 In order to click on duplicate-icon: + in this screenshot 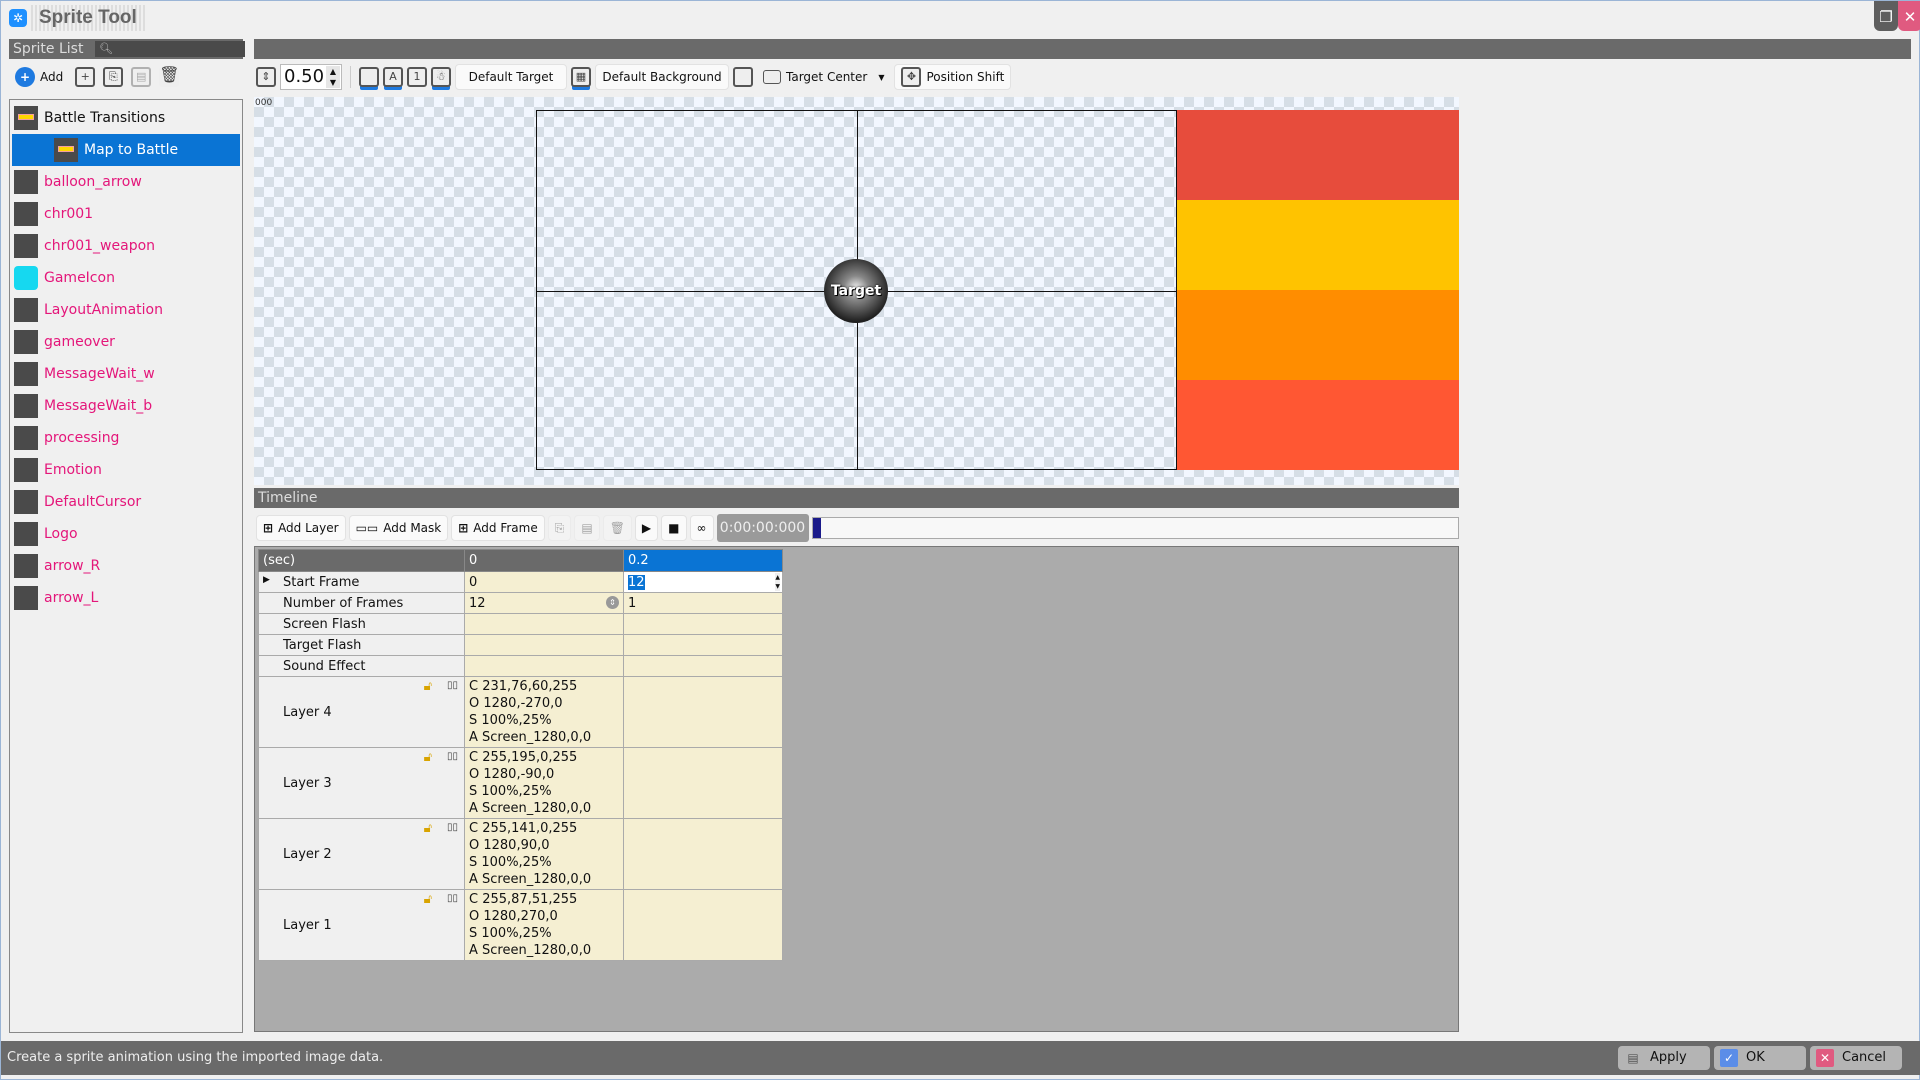, I will do `click(85, 77)`.